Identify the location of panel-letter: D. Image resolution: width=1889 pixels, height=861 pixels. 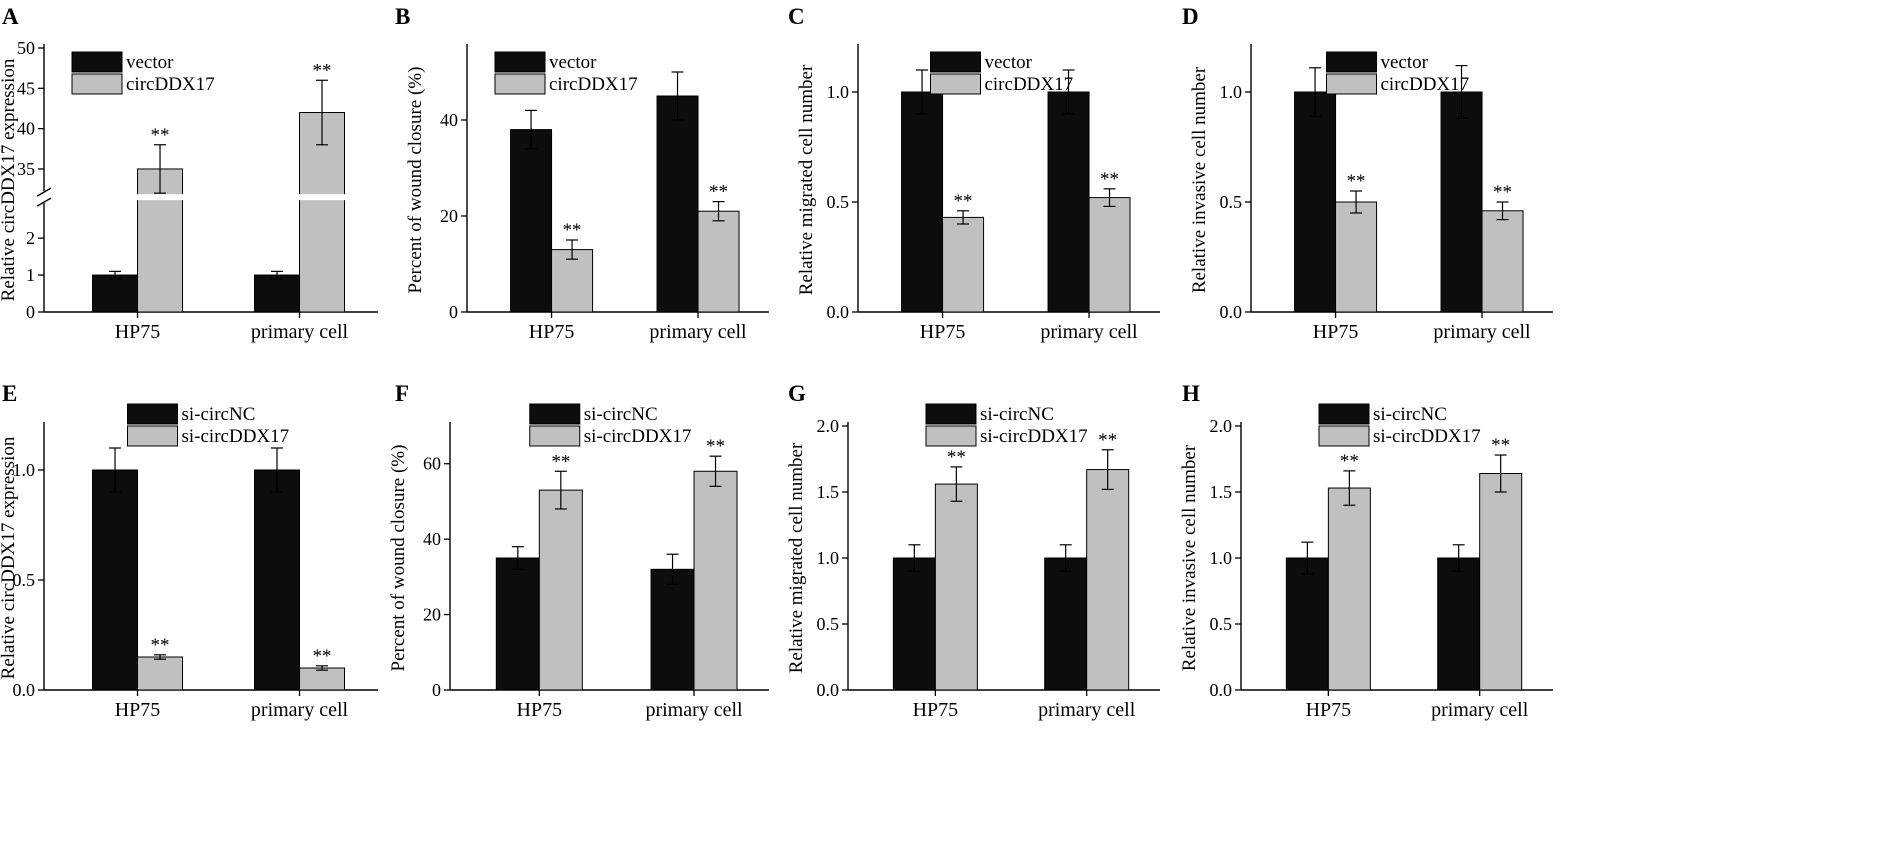
(1190, 16).